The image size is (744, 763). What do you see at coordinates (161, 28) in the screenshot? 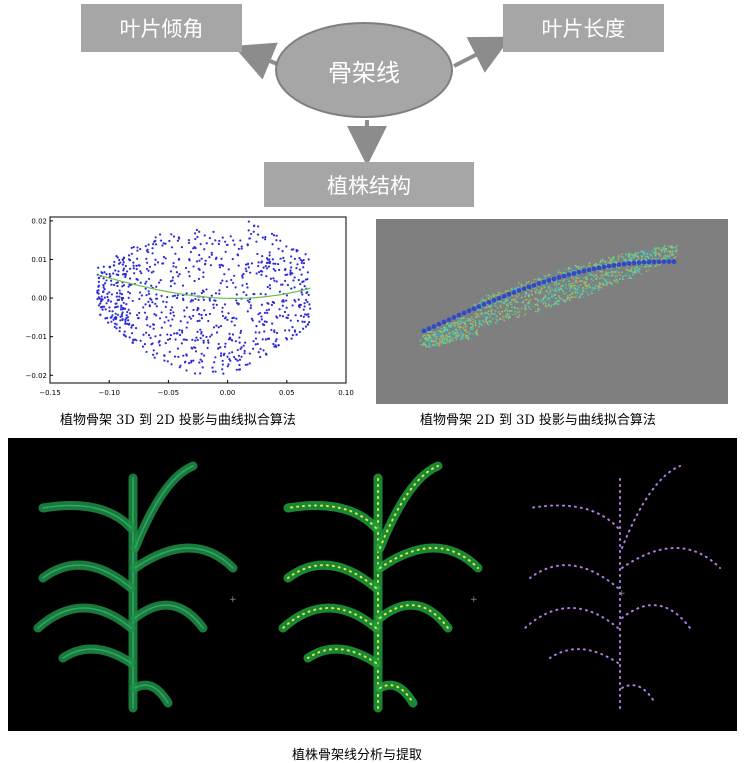
I see `leaf-angle-node: 叶片倾角` at bounding box center [161, 28].